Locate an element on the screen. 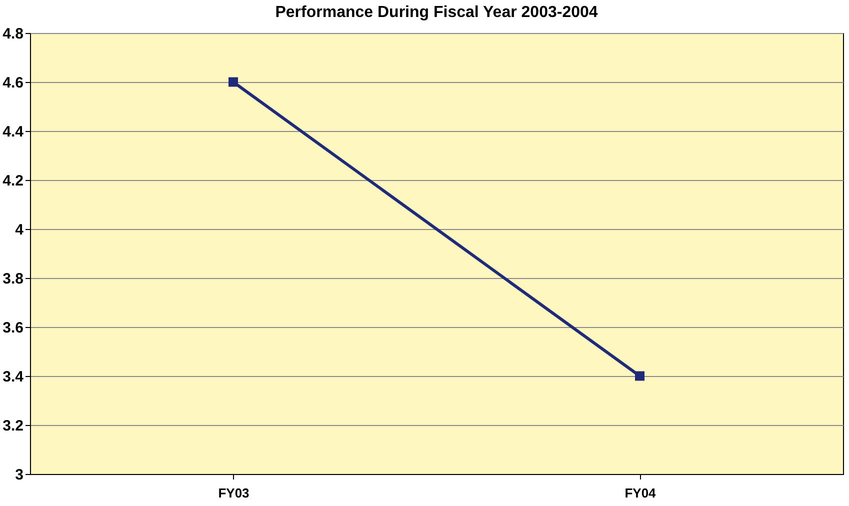 This screenshot has height=506, width=849. x-tick-label: FY03 is located at coordinates (234, 493).